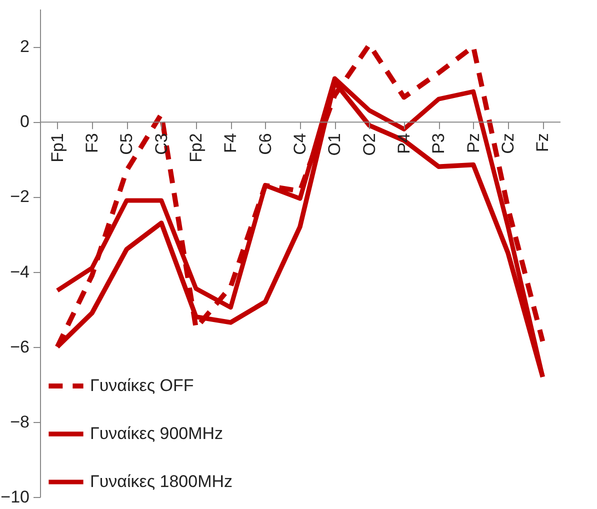 The height and width of the screenshot is (509, 597). What do you see at coordinates (404, 143) in the screenshot?
I see `x-tick-label: P4` at bounding box center [404, 143].